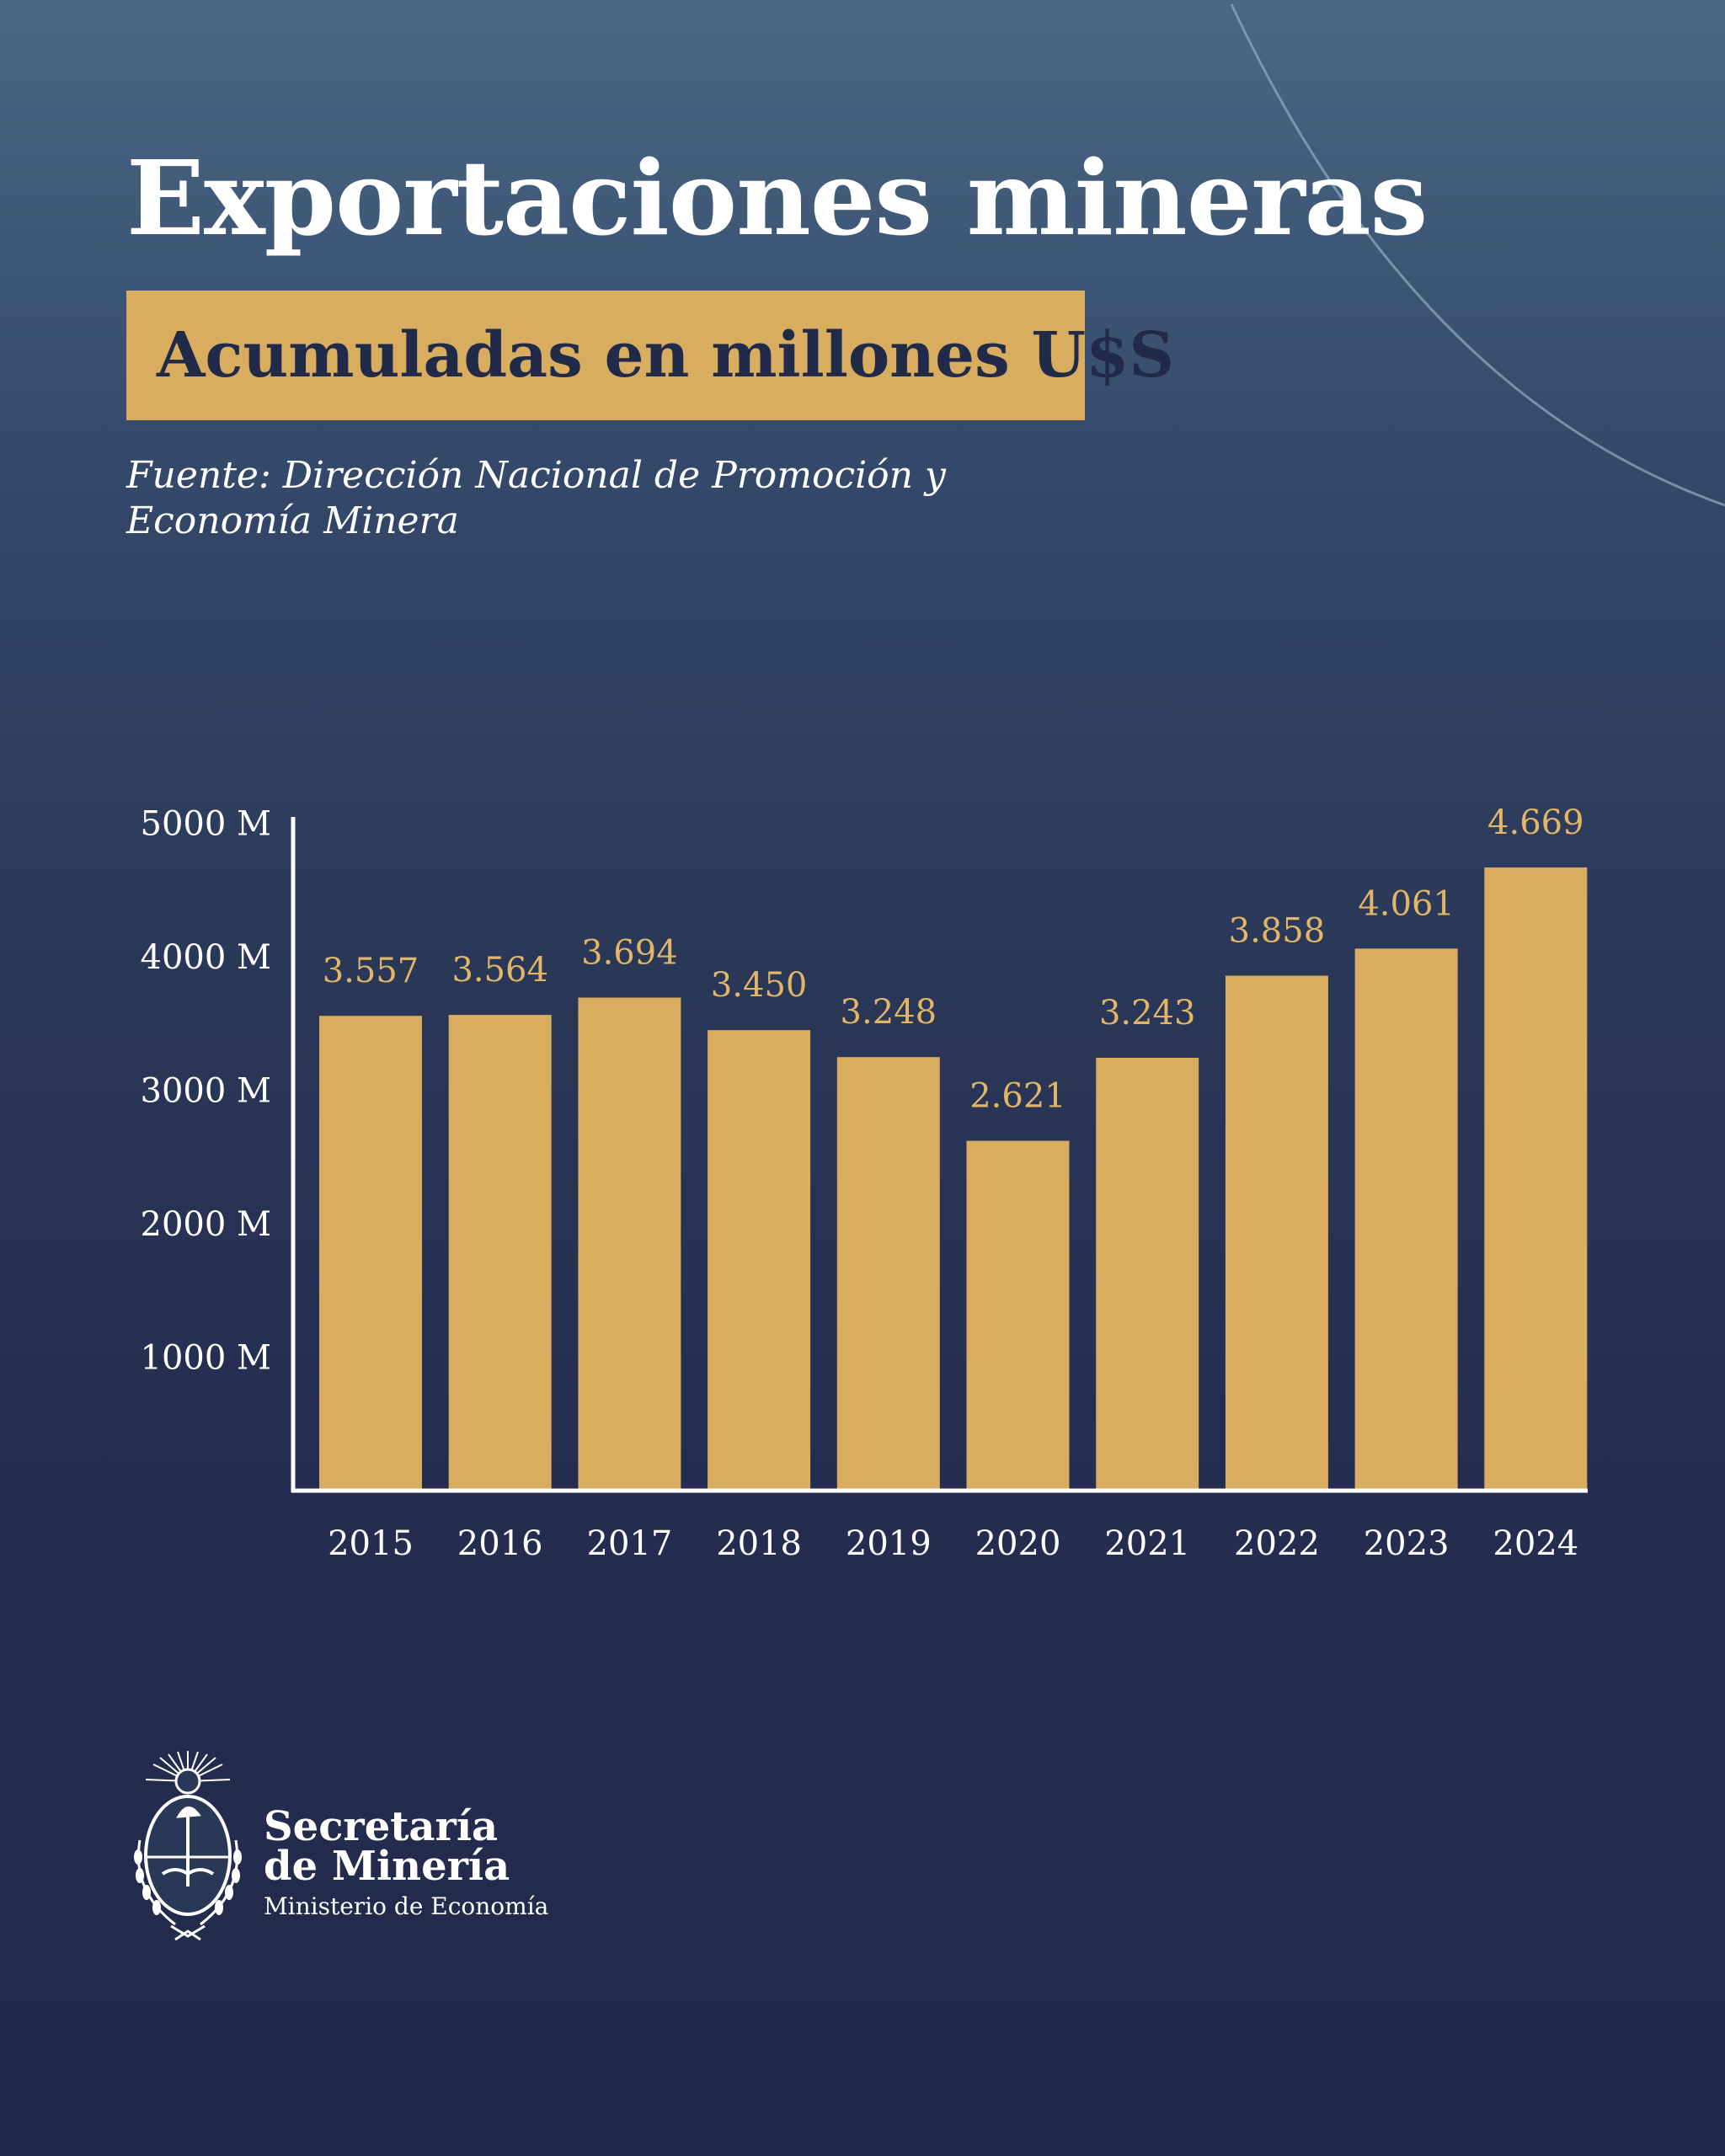 The width and height of the screenshot is (1725, 2156). I want to click on bar-2024, so click(1536, 1179).